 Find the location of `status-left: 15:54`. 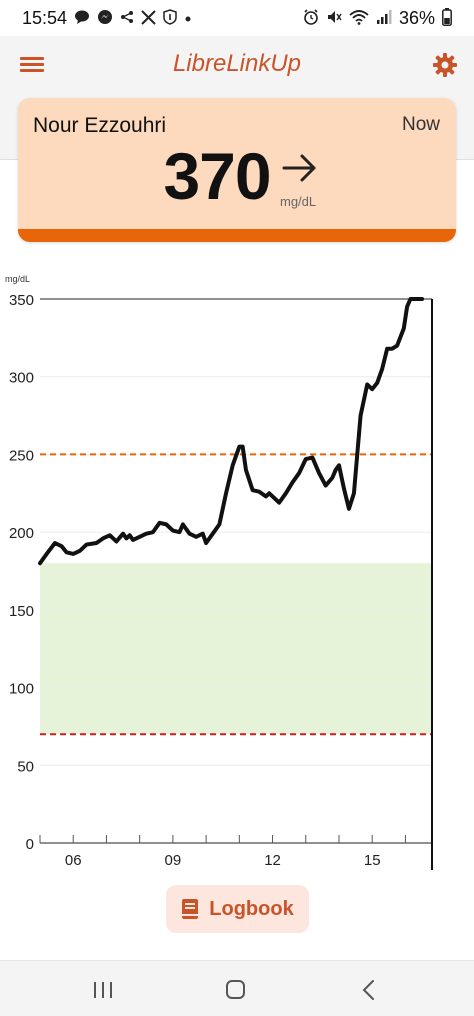

status-left: 15:54 is located at coordinates (107, 18).